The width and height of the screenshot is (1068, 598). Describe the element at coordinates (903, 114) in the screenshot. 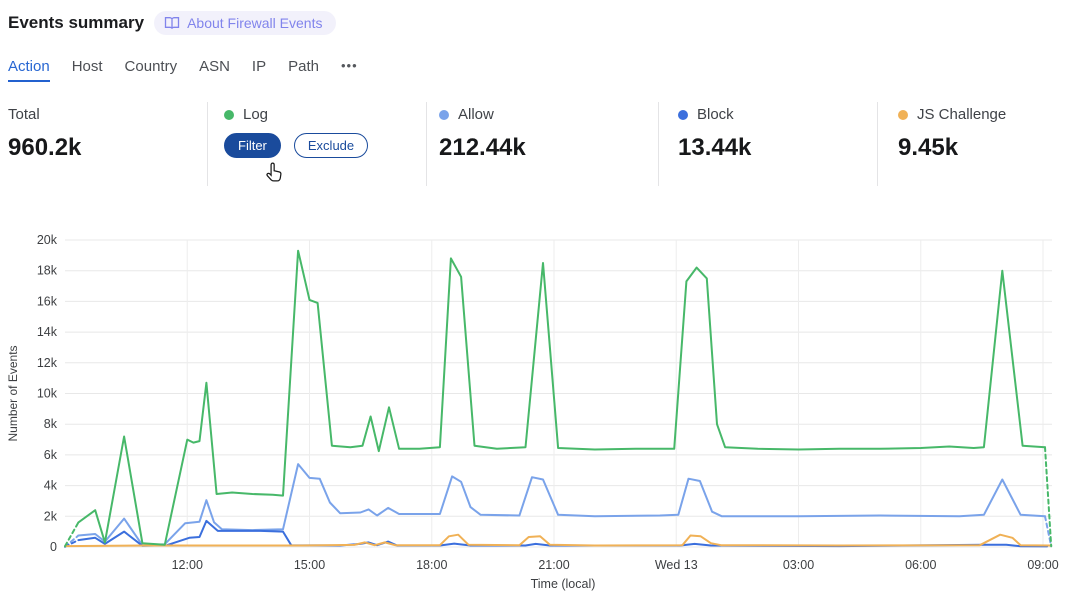

I see `js-challenge-legend-dot` at that location.